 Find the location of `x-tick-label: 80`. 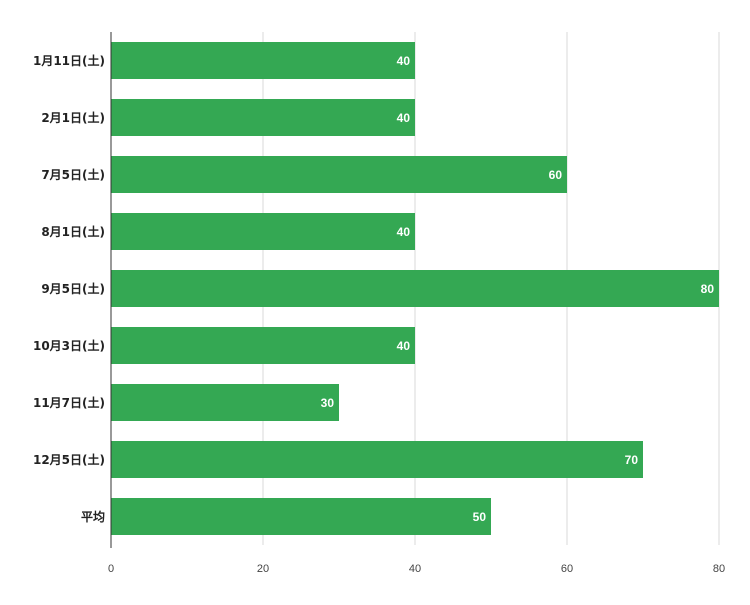

x-tick-label: 80 is located at coordinates (719, 569).